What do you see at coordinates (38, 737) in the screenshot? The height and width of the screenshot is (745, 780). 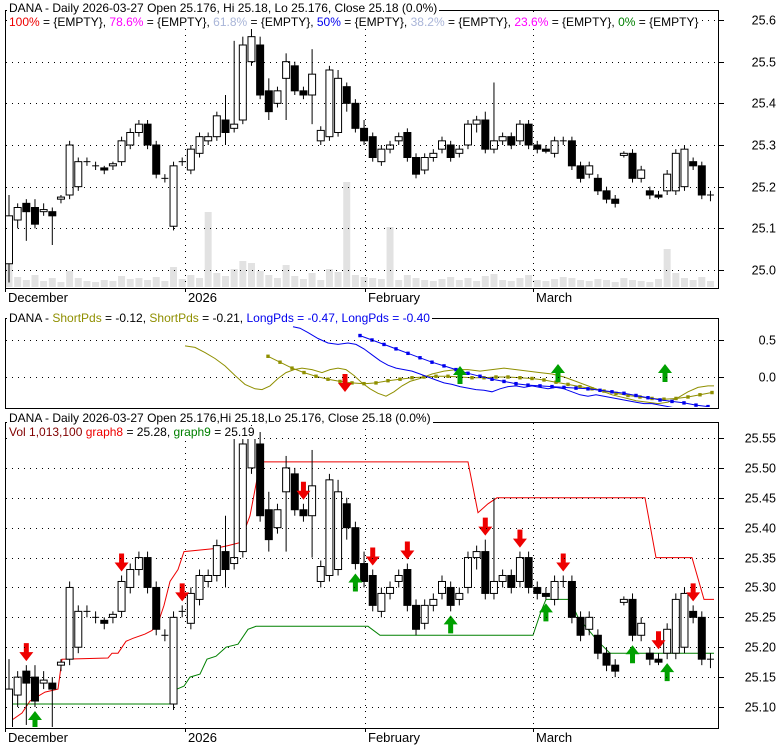 I see `x-axis-label: December` at bounding box center [38, 737].